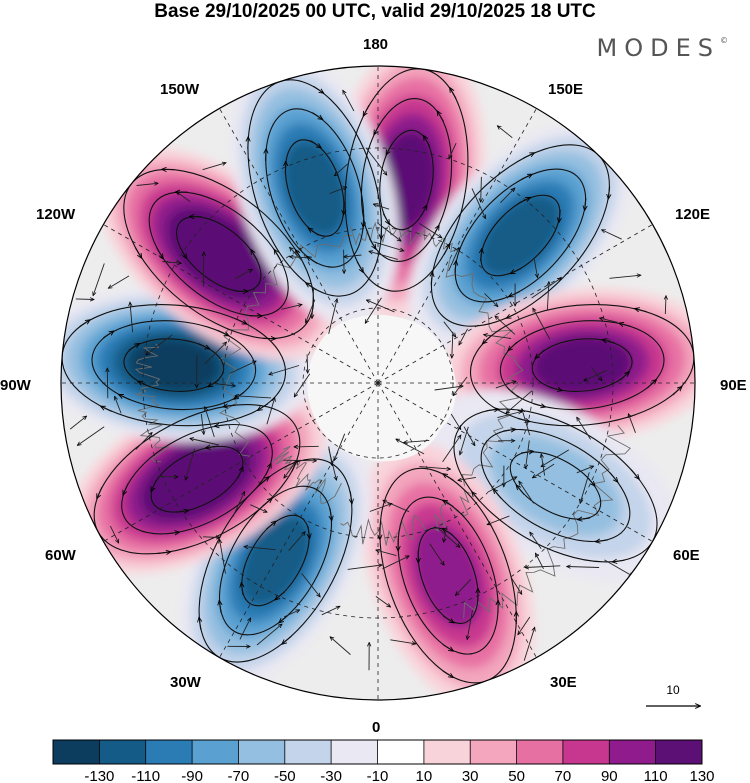 This screenshot has width=750, height=783. What do you see at coordinates (239, 775) in the screenshot?
I see `colorbar-tick-label: -70` at bounding box center [239, 775].